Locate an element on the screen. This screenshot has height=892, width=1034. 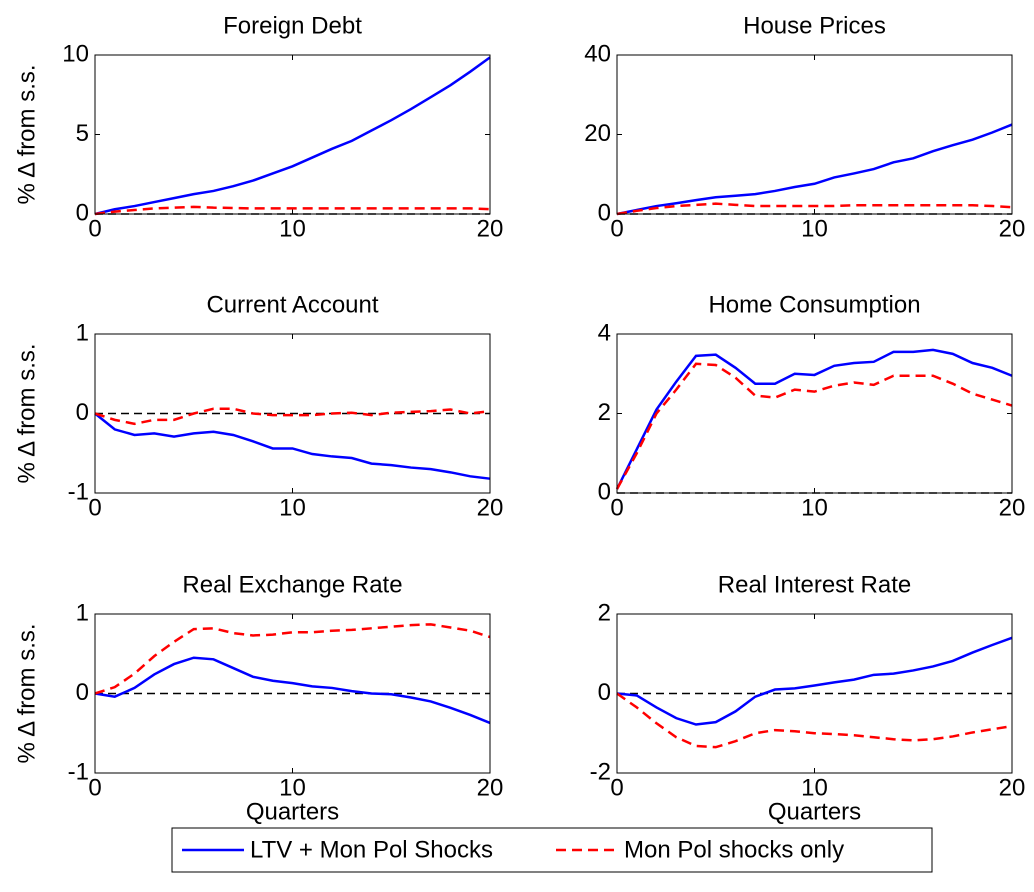
subplot-title: Real Exchange Rate is located at coordinates (292, 584).